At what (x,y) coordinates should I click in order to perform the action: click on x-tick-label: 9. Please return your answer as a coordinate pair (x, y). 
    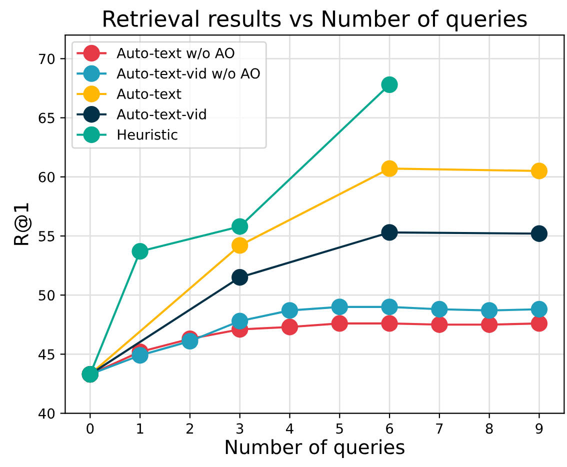
    Looking at the image, I should click on (539, 428).